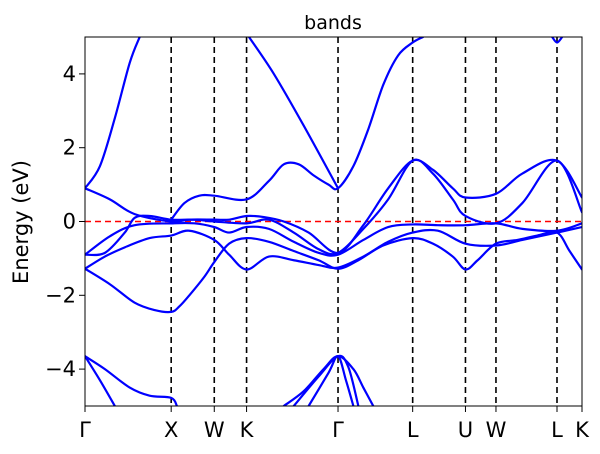 This screenshot has width=600, height=454. What do you see at coordinates (60, 295) in the screenshot?
I see `y-tick-label: −2` at bounding box center [60, 295].